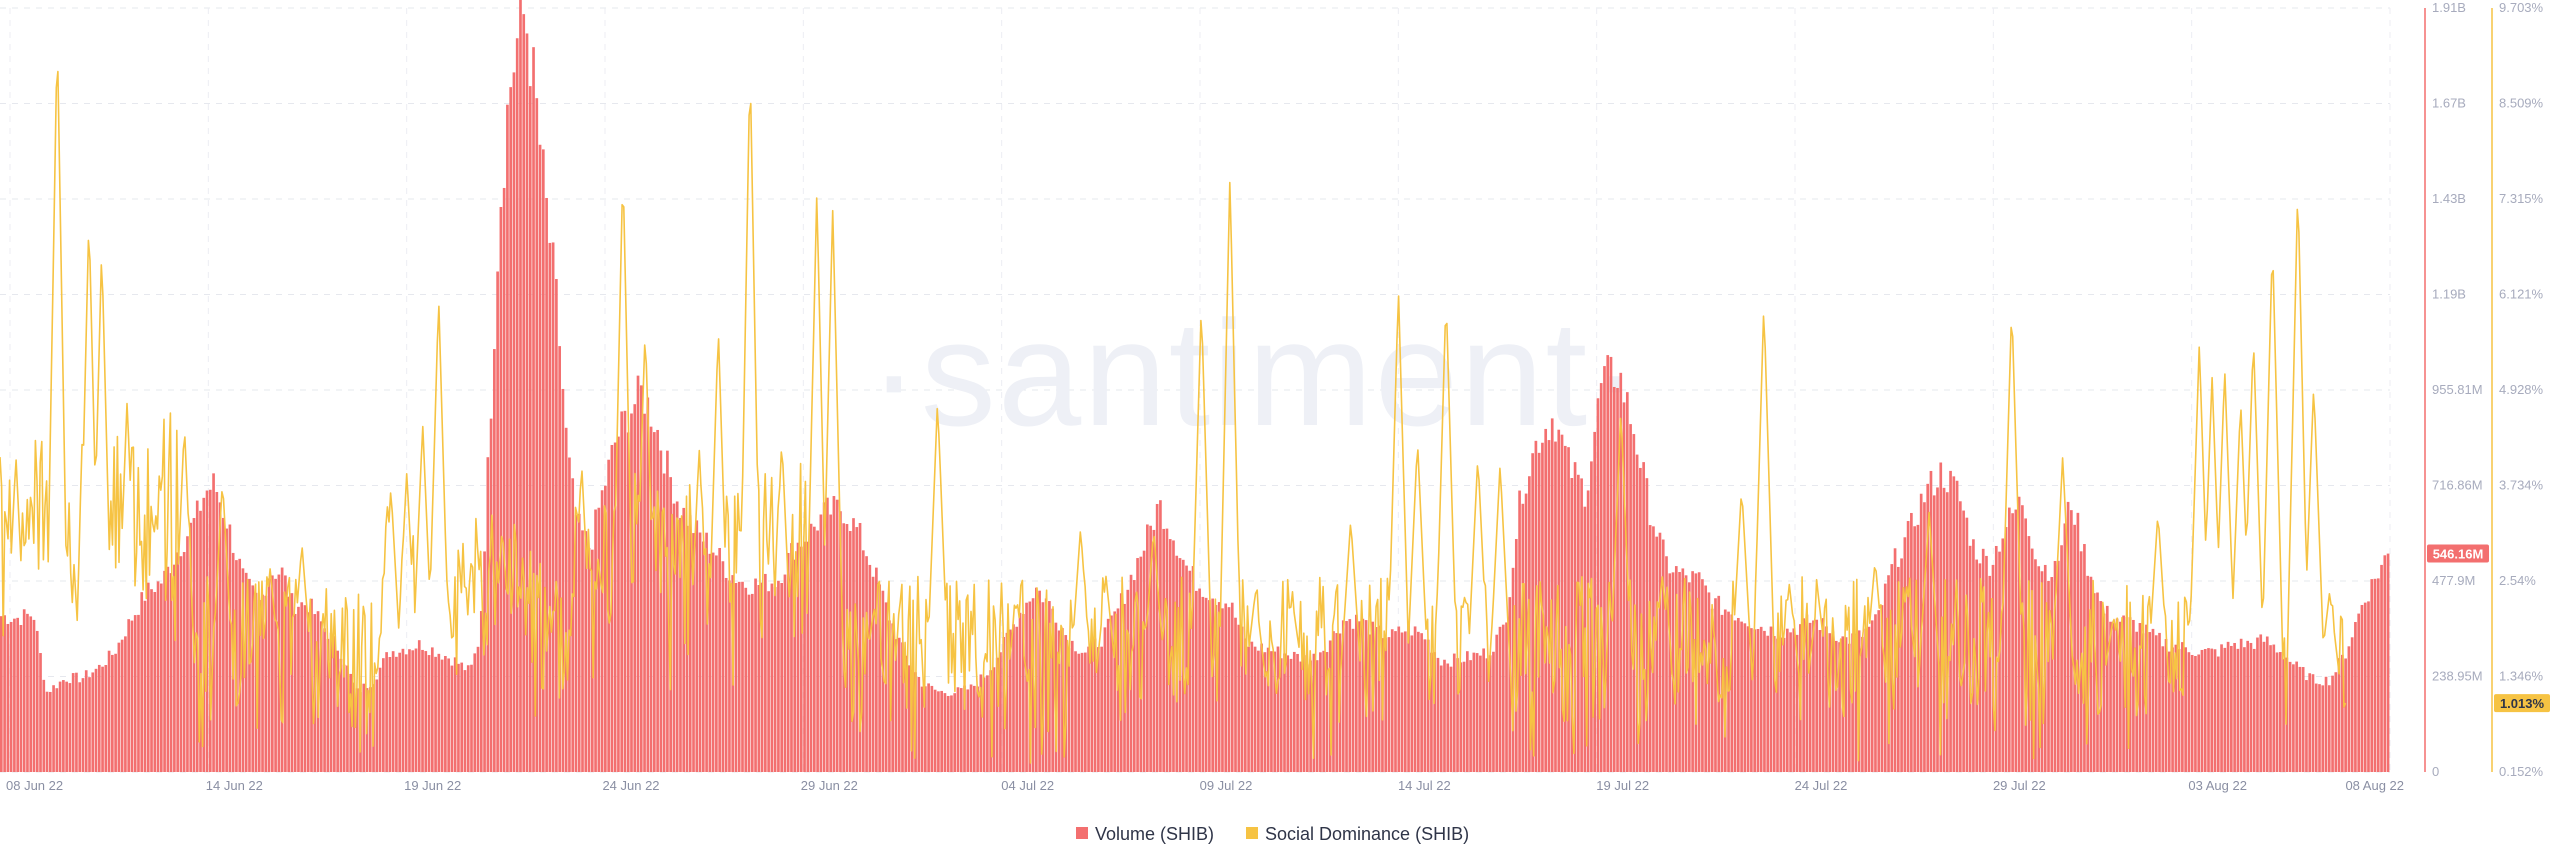  What do you see at coordinates (1622, 785) in the screenshot?
I see `x-tick-label: 19 Jul 22` at bounding box center [1622, 785].